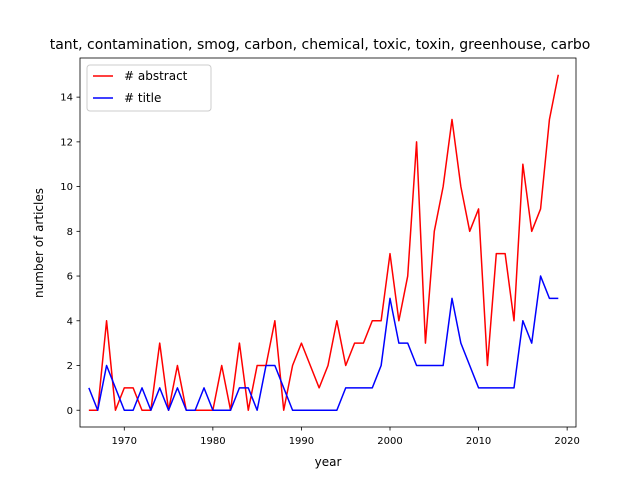  What do you see at coordinates (478, 441) in the screenshot?
I see `x-tick-label: 2010` at bounding box center [478, 441].